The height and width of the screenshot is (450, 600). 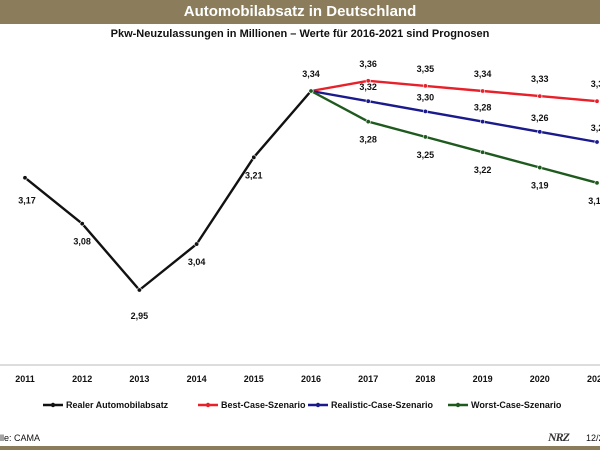 What do you see at coordinates (594, 201) in the screenshot?
I see `data-label: 3,16` at bounding box center [594, 201].